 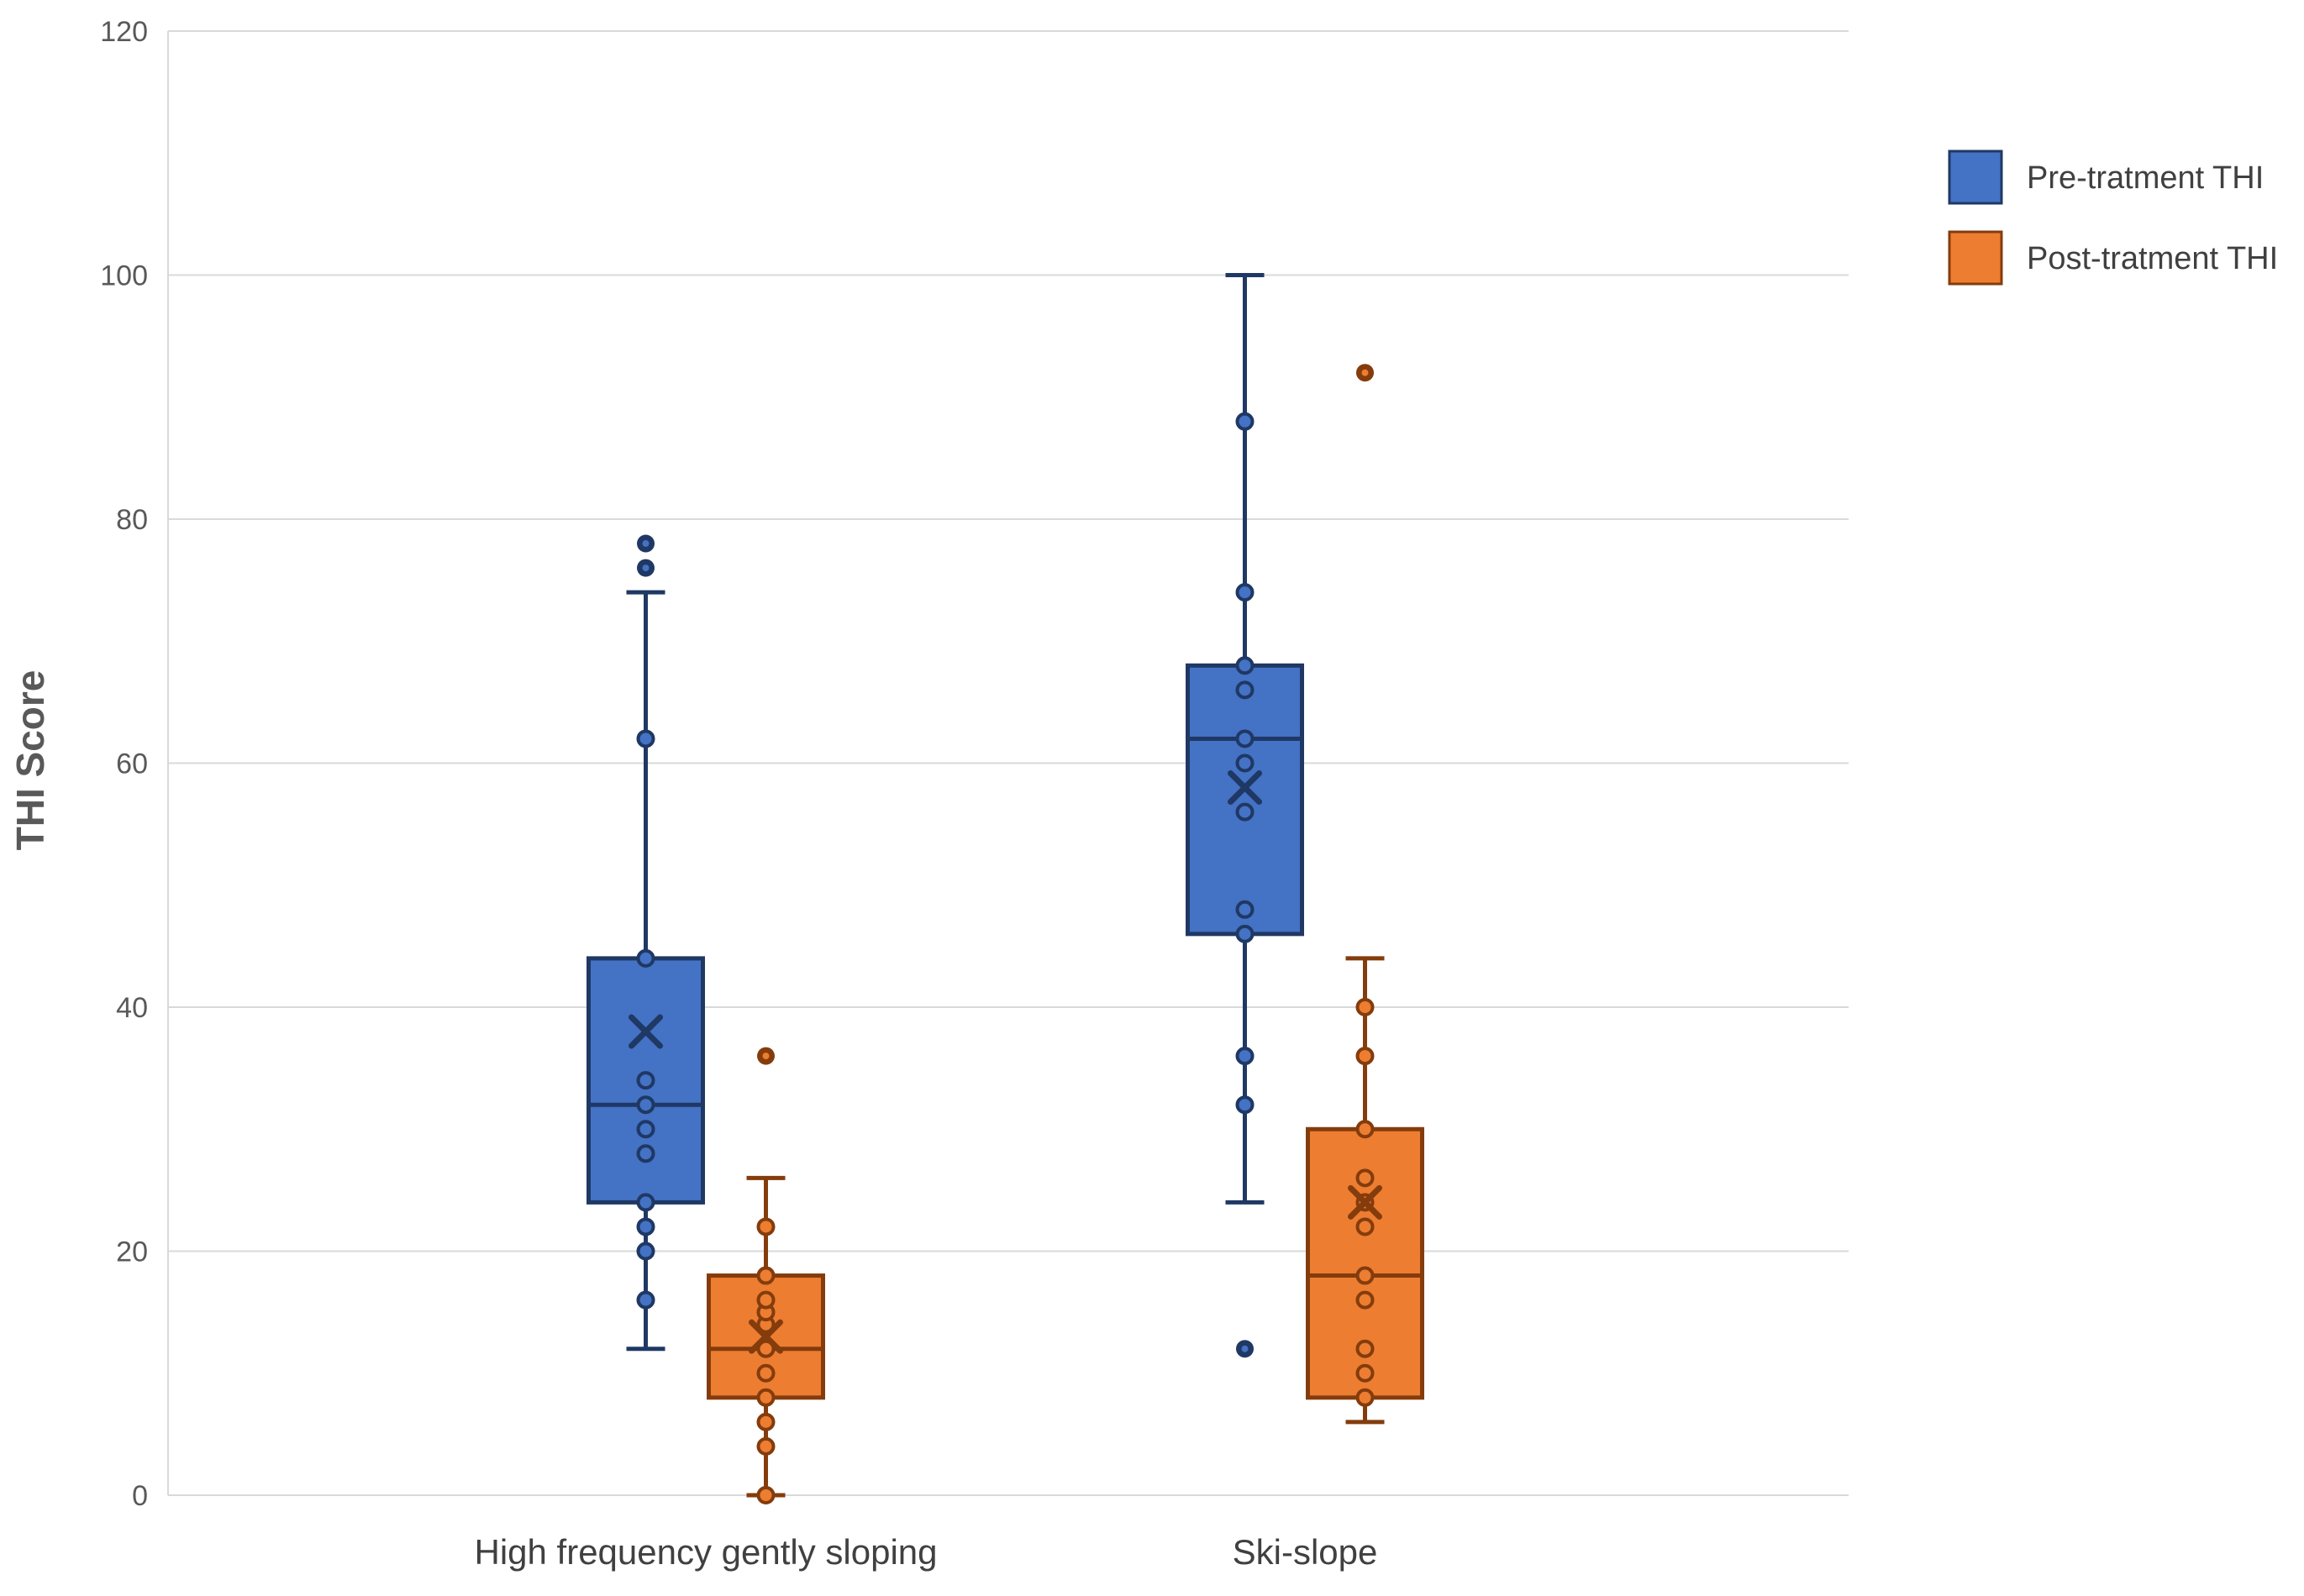 I want to click on y-tick-label: 100, so click(x=124, y=276).